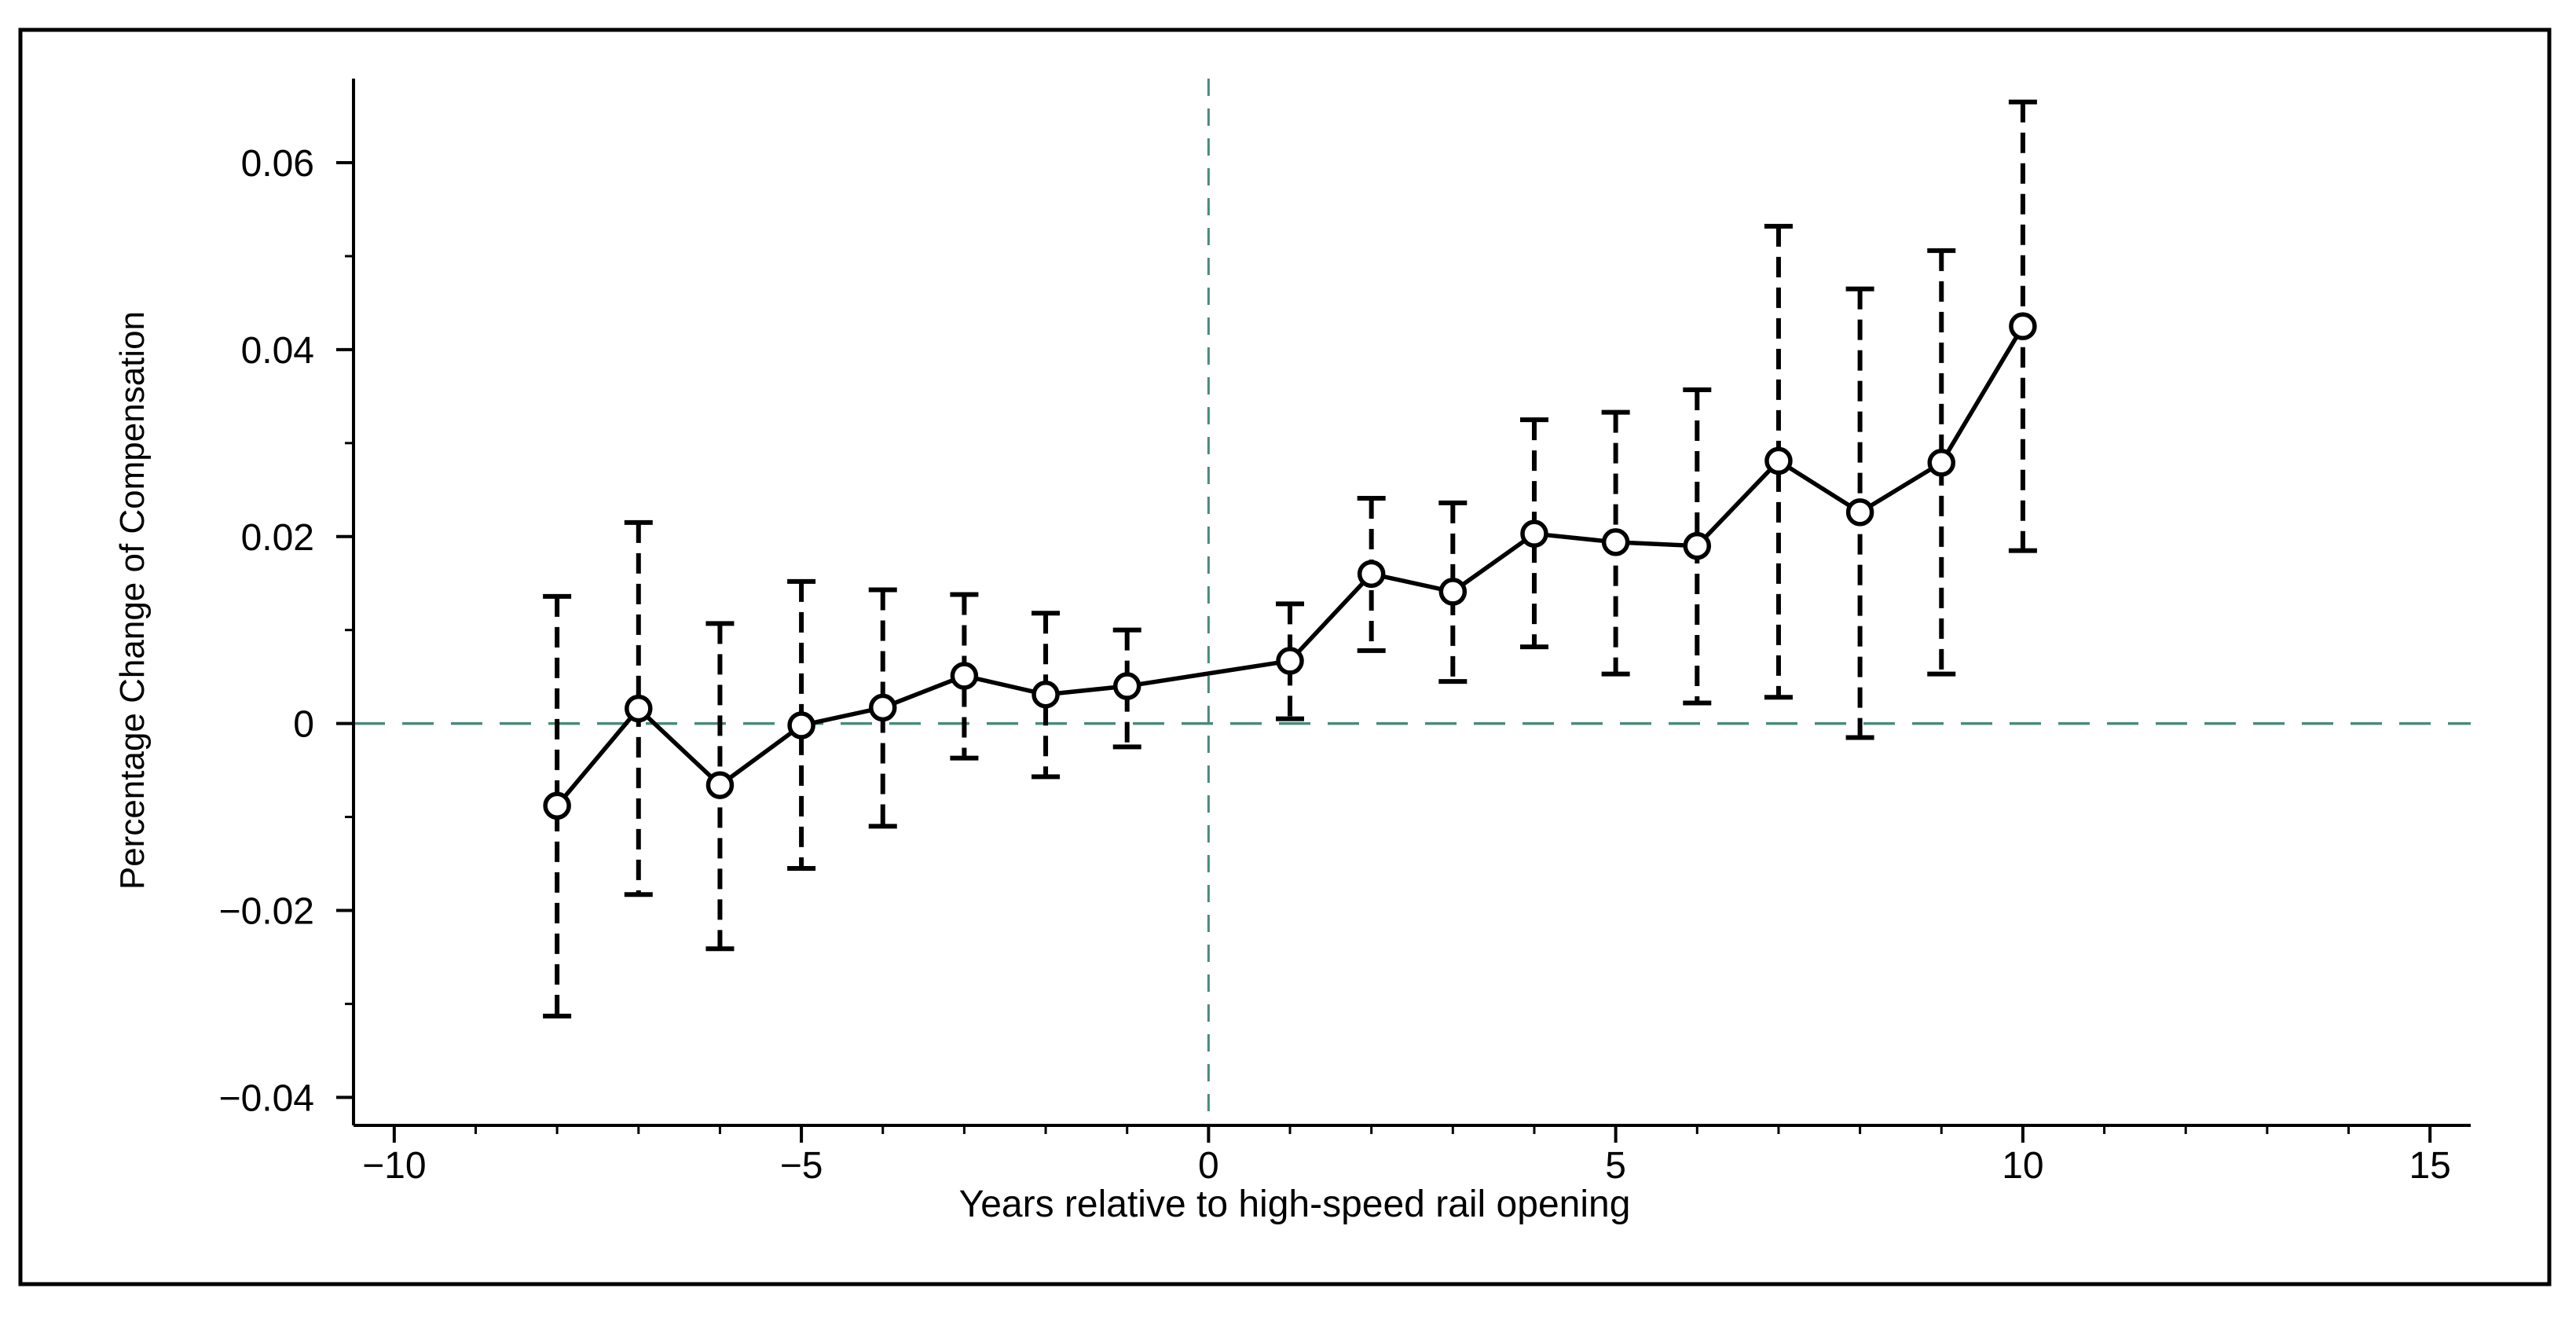 Image resolution: width=2576 pixels, height=1325 pixels. I want to click on x-tick-label: 0, so click(1208, 1166).